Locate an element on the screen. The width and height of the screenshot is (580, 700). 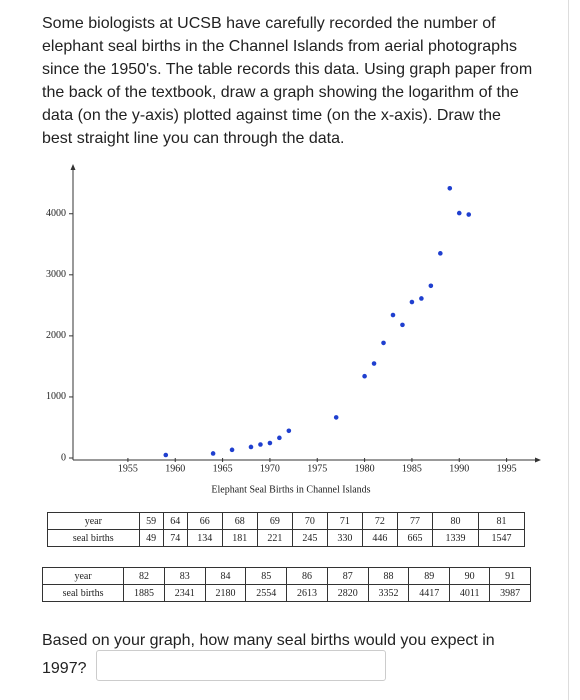
table-cell: 81 is located at coordinates (501, 521).